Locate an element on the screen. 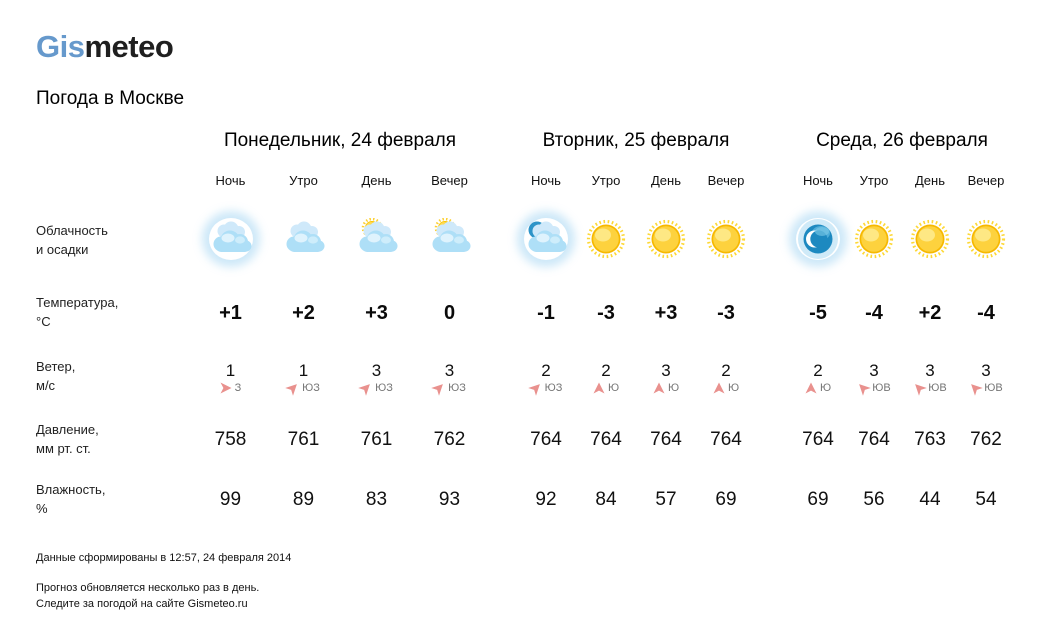 Image resolution: width=1044 pixels, height=631 pixels. wind-cell: 2 ЮЗ is located at coordinates (546, 378).